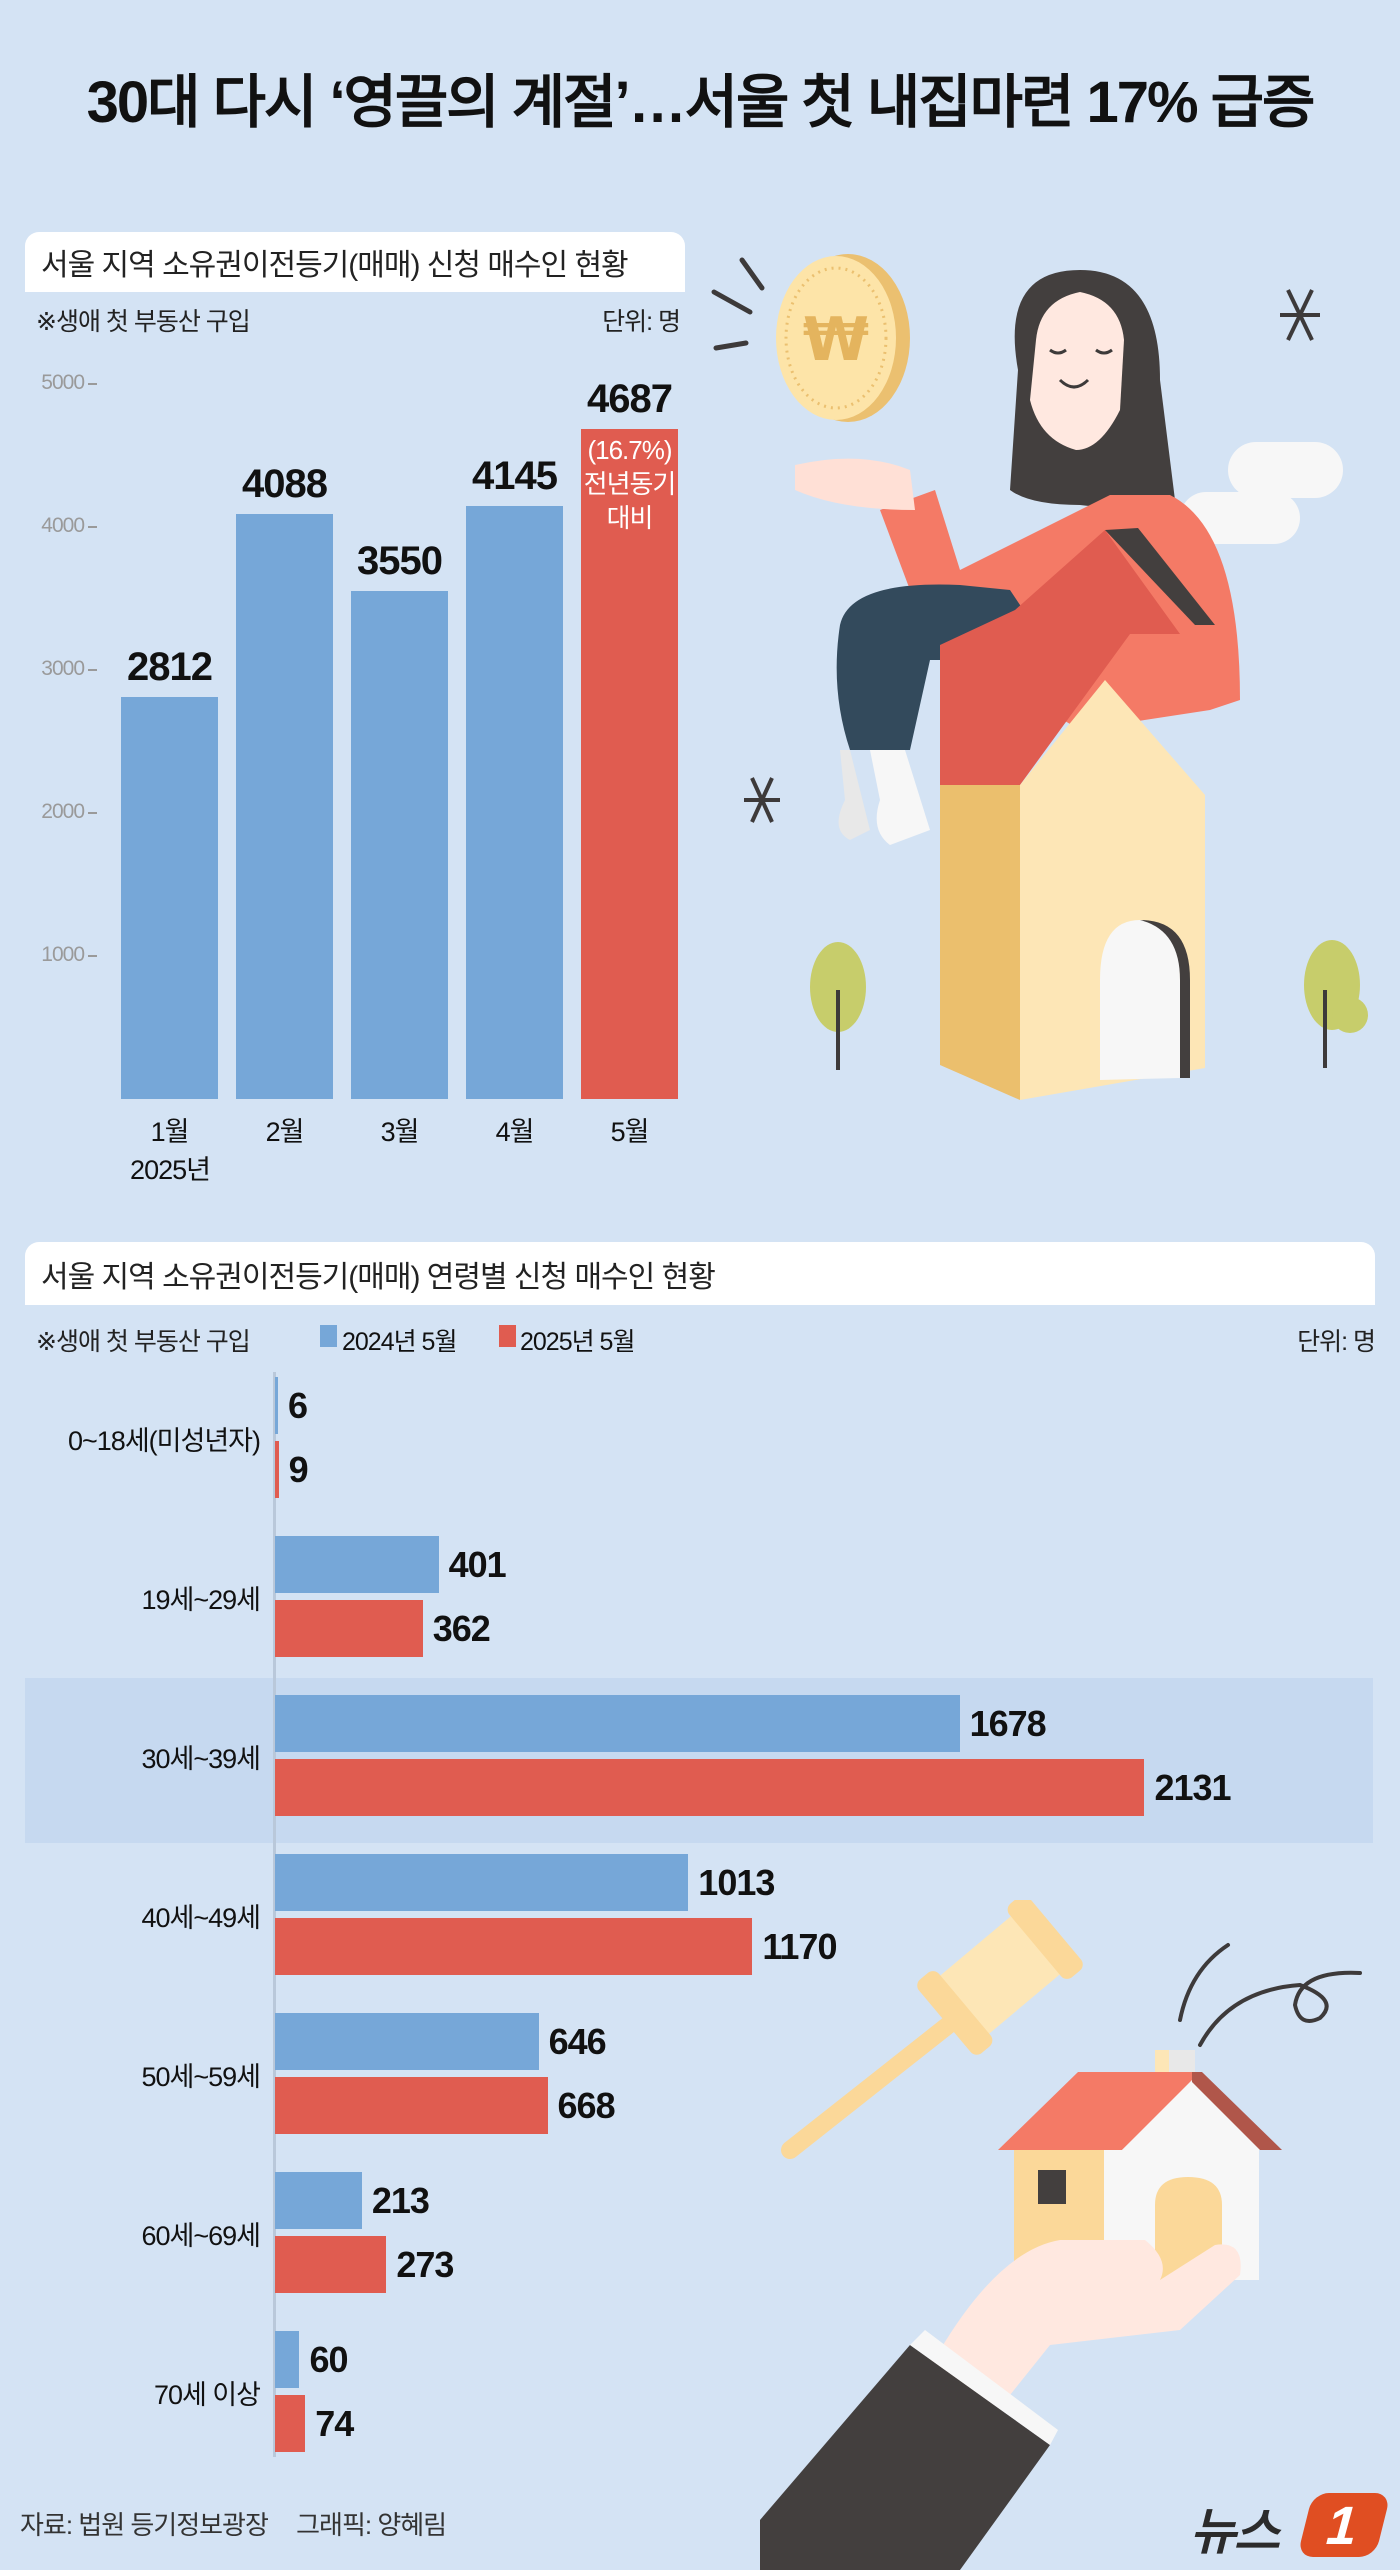  I want to click on red-bar-annotation-line3: 대비, so click(630, 518).